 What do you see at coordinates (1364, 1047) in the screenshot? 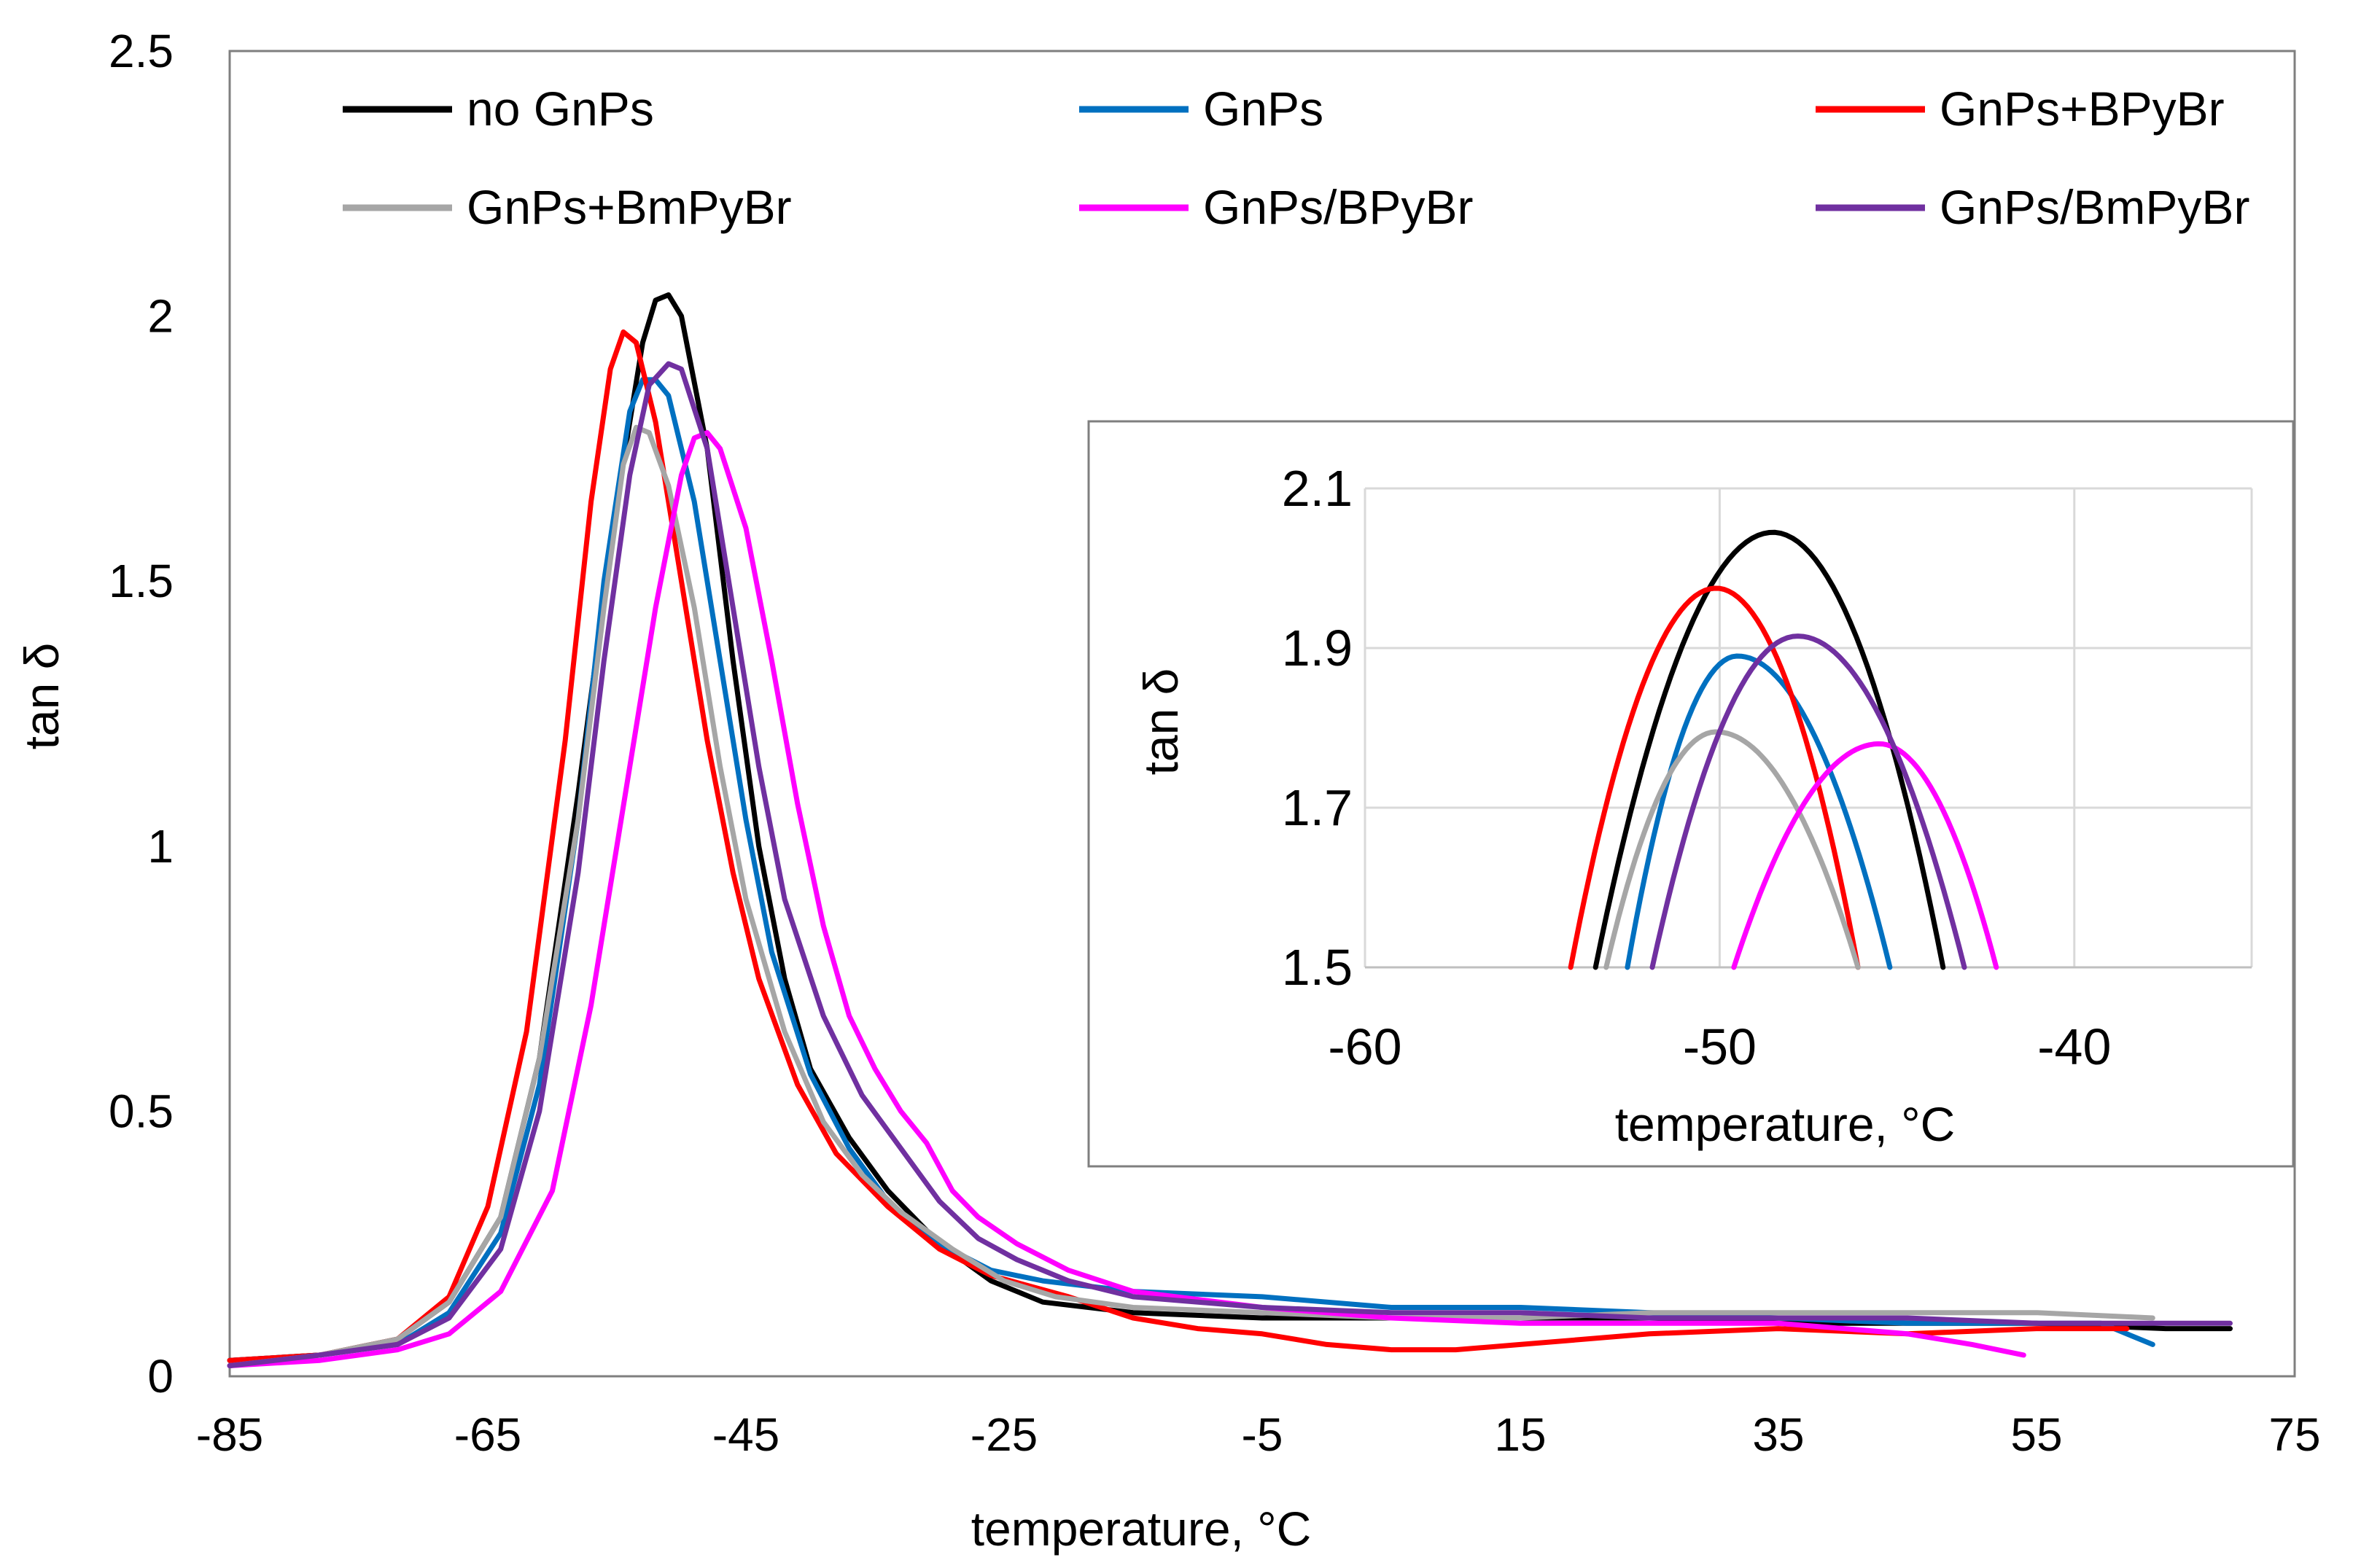
I see `inset-x-tick-label: -60` at bounding box center [1364, 1047].